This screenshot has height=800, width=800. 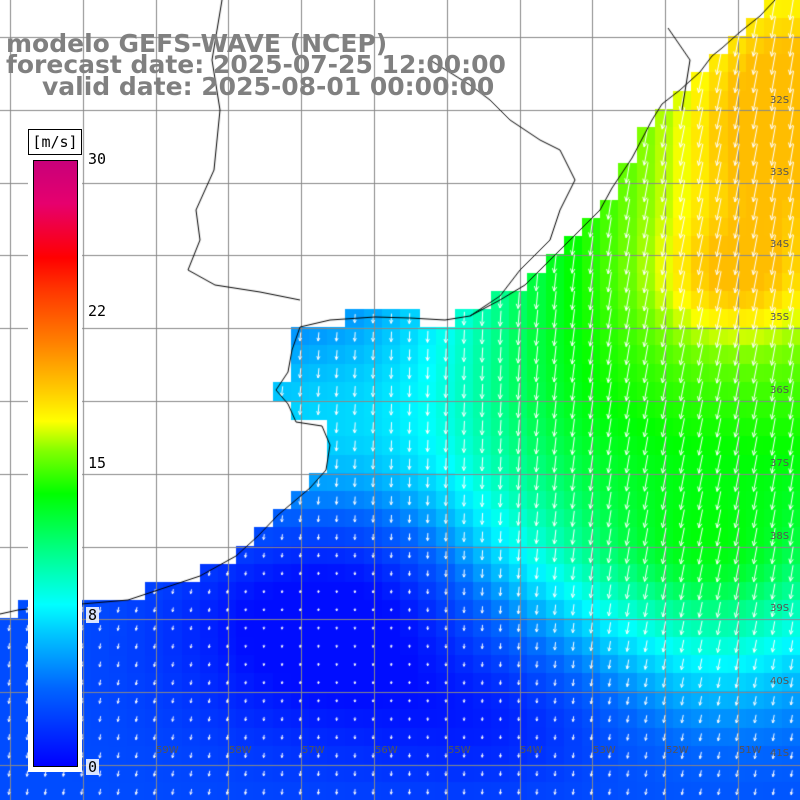 What do you see at coordinates (750, 750) in the screenshot?
I see `lon-label: 51W` at bounding box center [750, 750].